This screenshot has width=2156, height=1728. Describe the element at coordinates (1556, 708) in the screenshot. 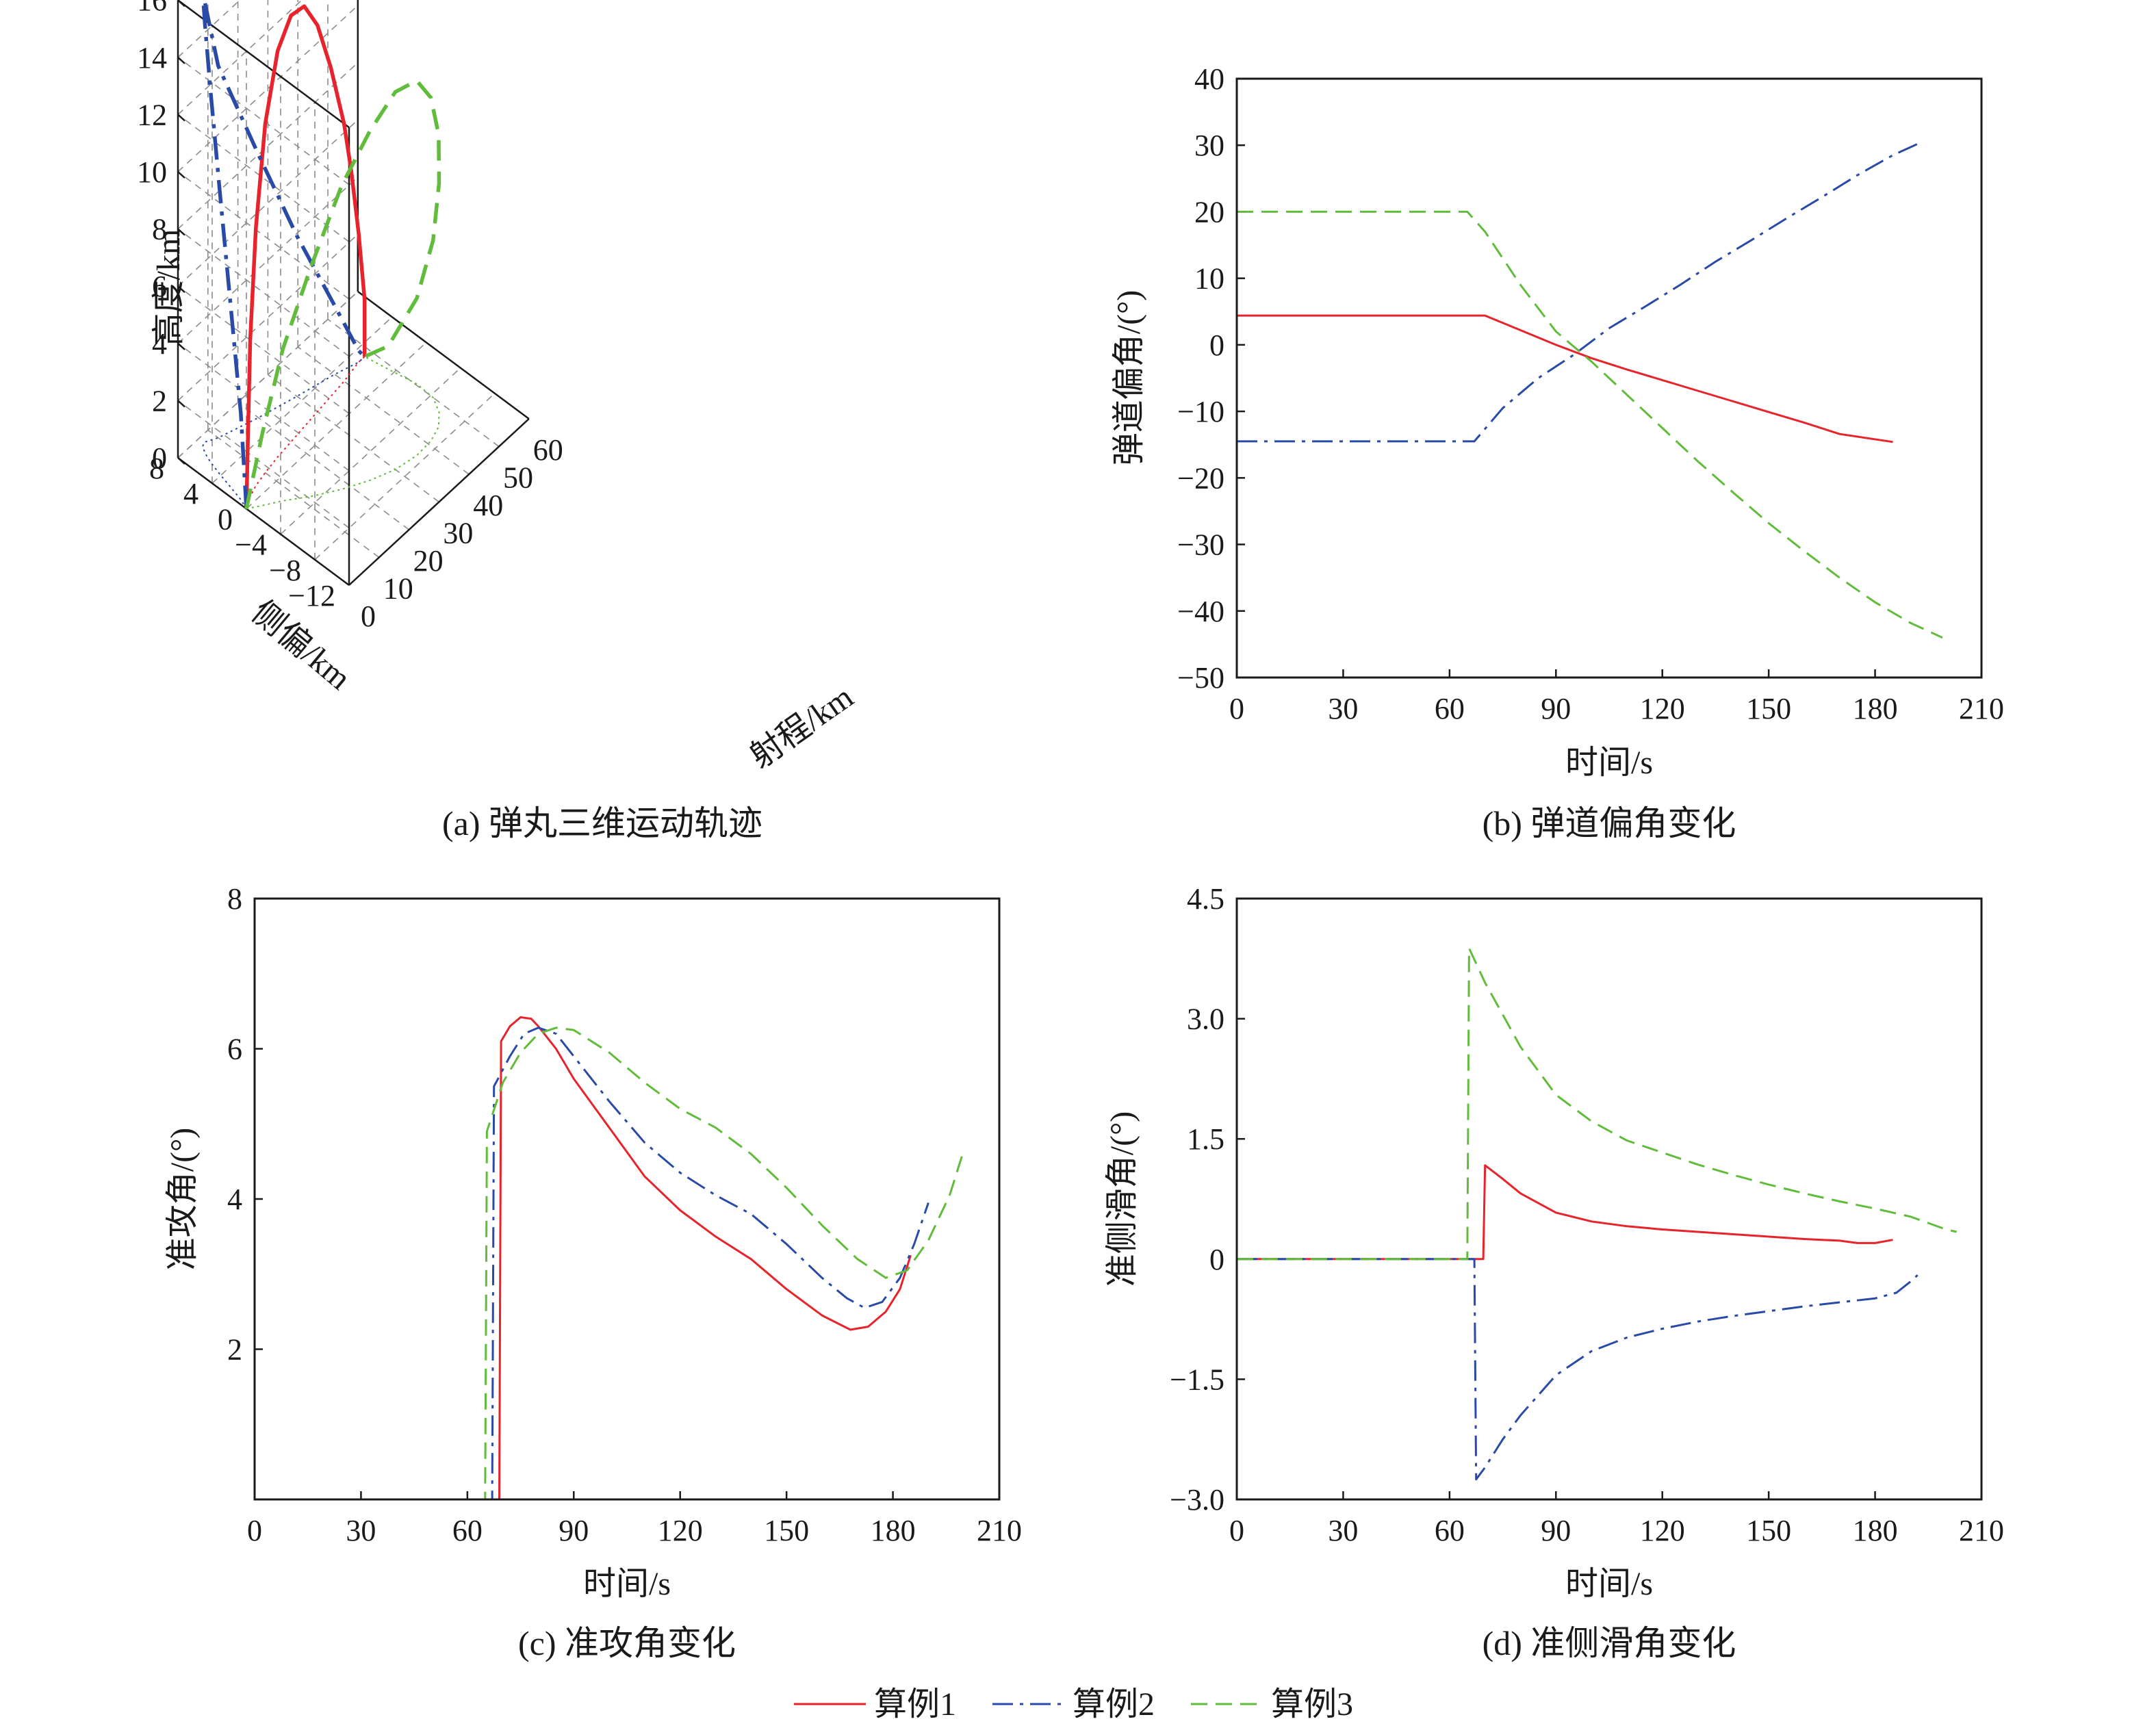

I see `b-x-tick-label: 90` at that location.